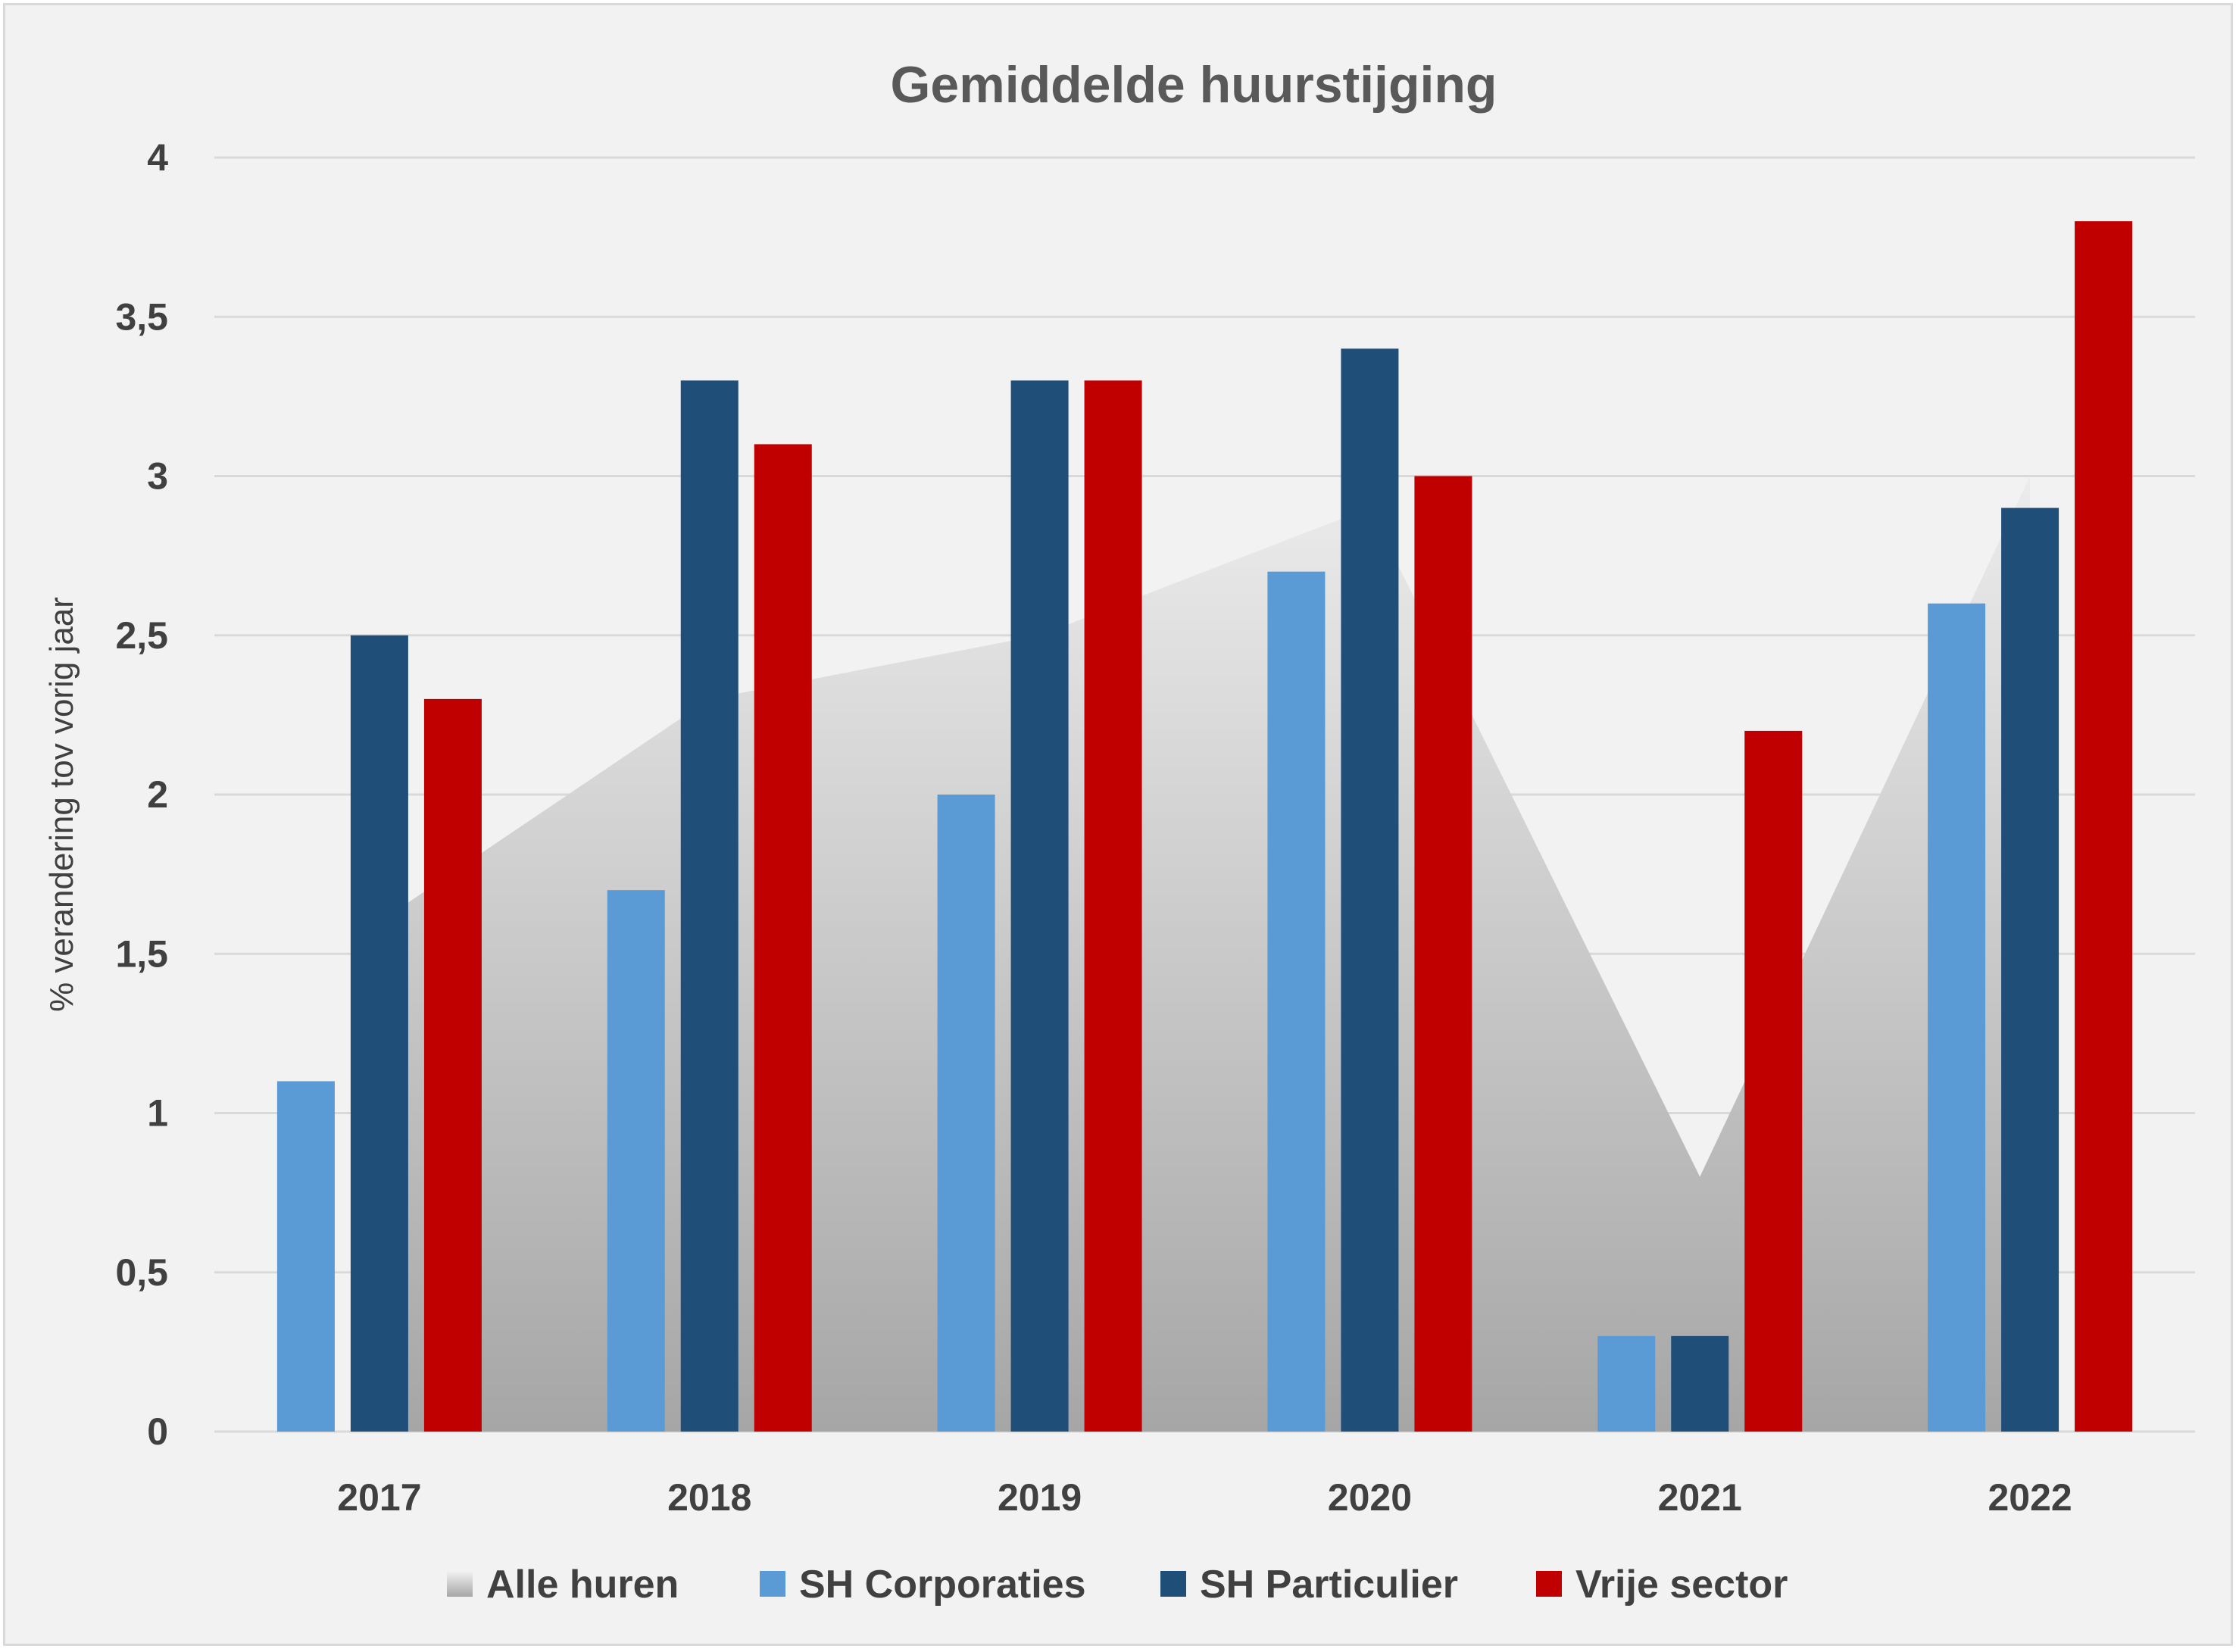 This screenshot has height=1652, width=2239. Describe the element at coordinates (1700, 1497) in the screenshot. I see `x-tick-label: 2021` at that location.